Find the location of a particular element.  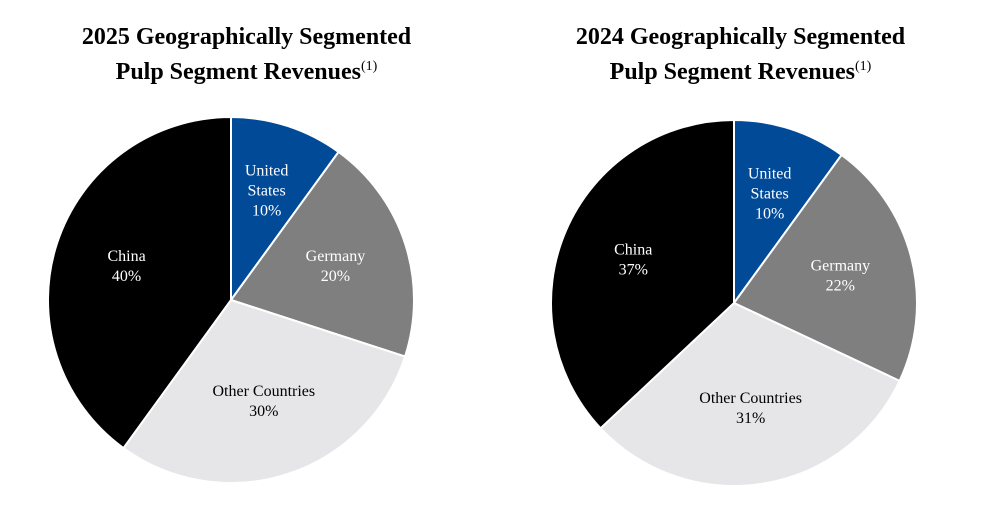

pie-slice-germany is located at coordinates (322, 254).